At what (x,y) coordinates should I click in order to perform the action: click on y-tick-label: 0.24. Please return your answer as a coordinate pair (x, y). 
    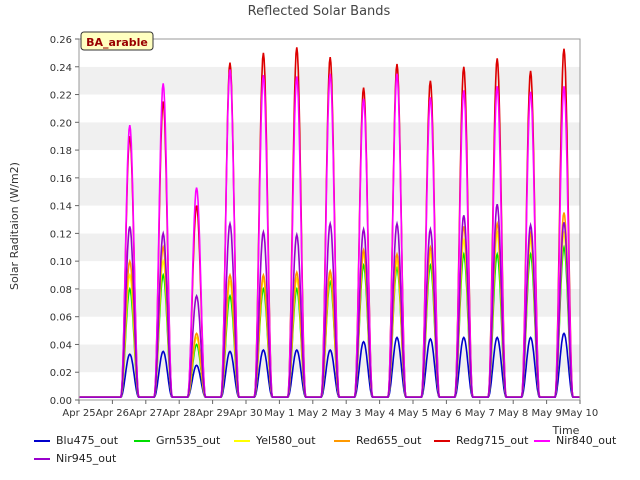
    Looking at the image, I should click on (61, 68).